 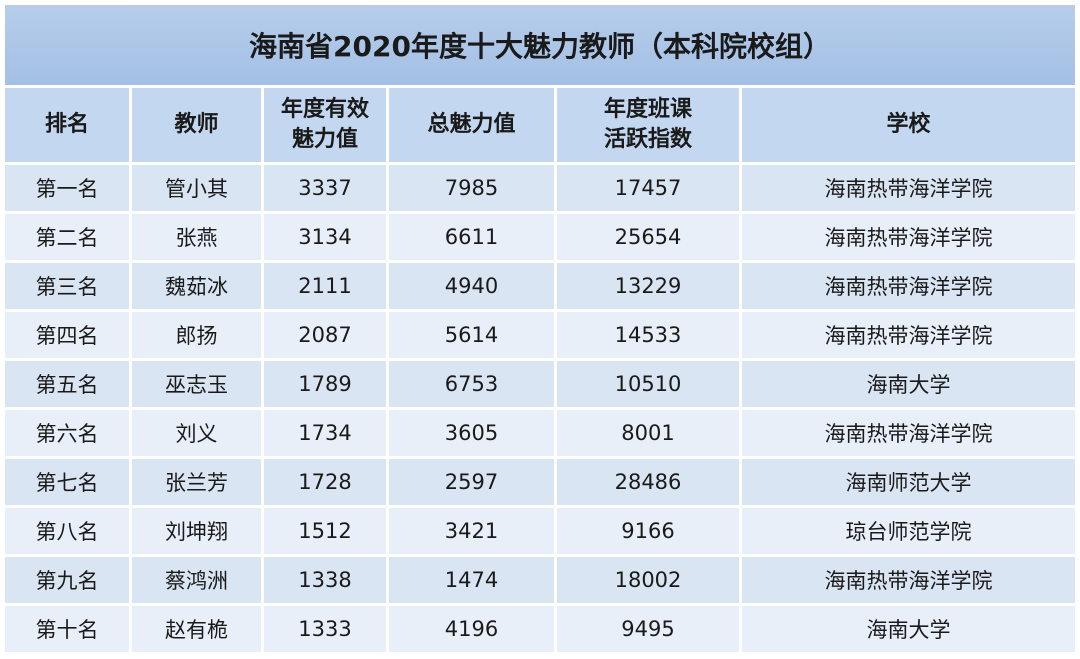 I want to click on table-cell: 1728, so click(x=325, y=482).